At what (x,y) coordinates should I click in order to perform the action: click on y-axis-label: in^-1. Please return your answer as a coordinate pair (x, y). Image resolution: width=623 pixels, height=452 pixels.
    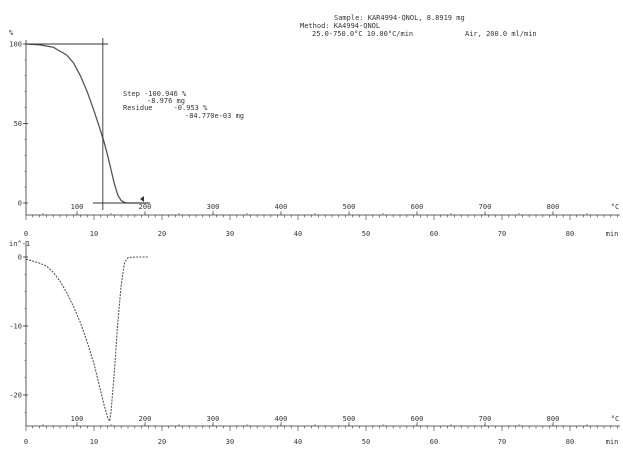
    Looking at the image, I should click on (19, 244).